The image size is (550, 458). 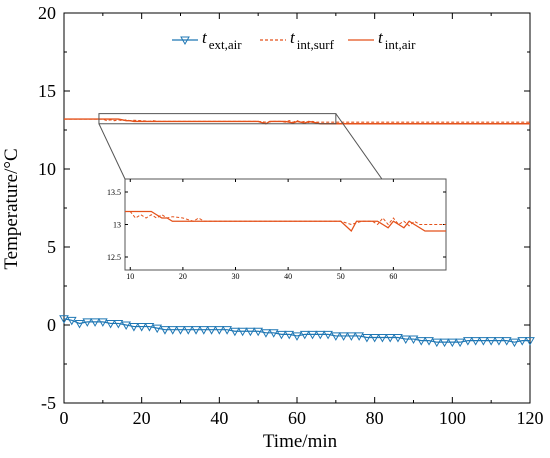 What do you see at coordinates (114, 192) in the screenshot?
I see `inset-y-tick-label: 13.5` at bounding box center [114, 192].